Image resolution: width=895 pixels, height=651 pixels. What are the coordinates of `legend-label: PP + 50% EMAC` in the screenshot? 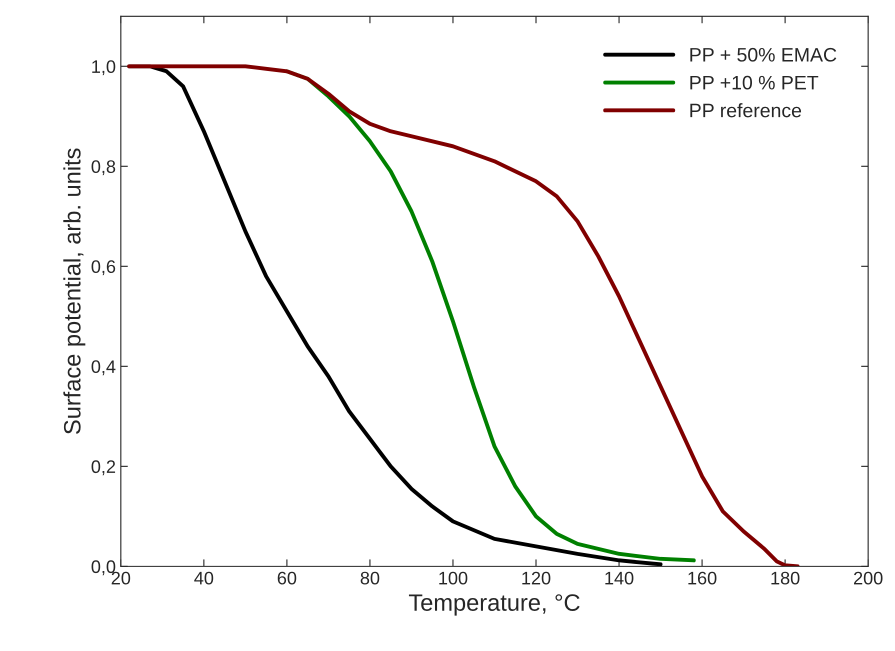 It's located at (763, 55).